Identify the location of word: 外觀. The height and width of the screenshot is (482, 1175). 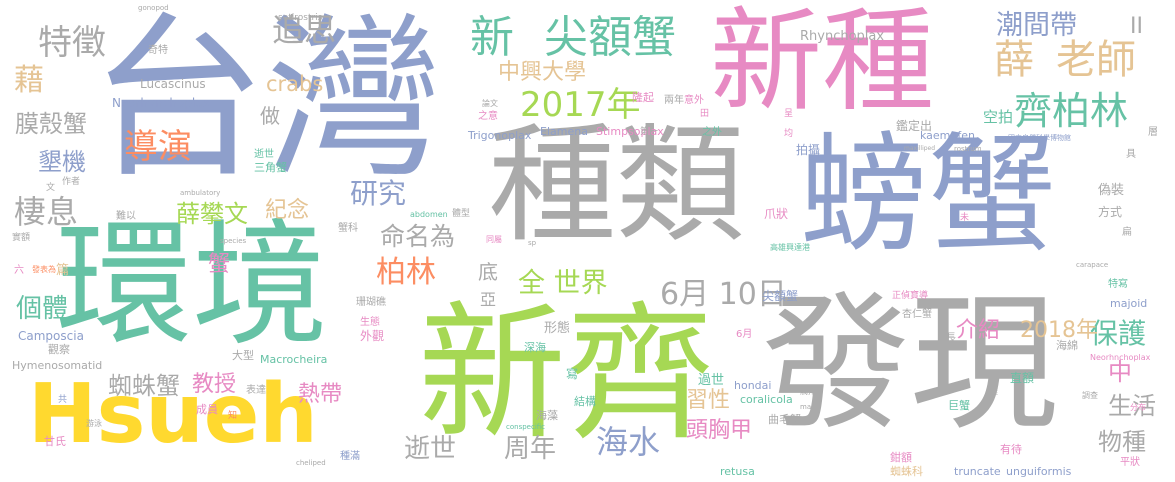
(372, 336).